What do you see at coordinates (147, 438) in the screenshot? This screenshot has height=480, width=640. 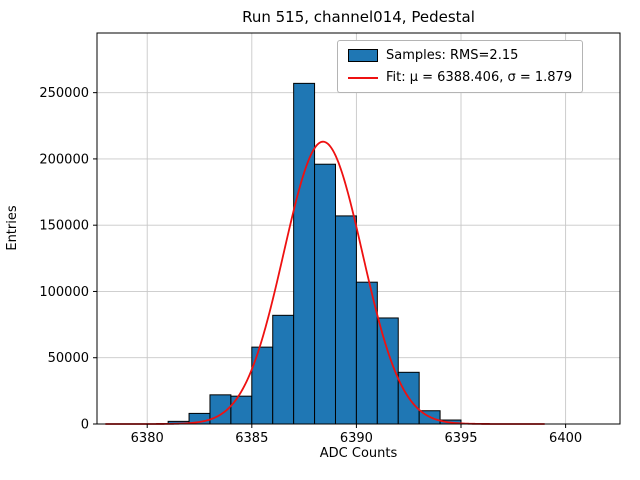 I see `x-tick-label: 6380` at bounding box center [147, 438].